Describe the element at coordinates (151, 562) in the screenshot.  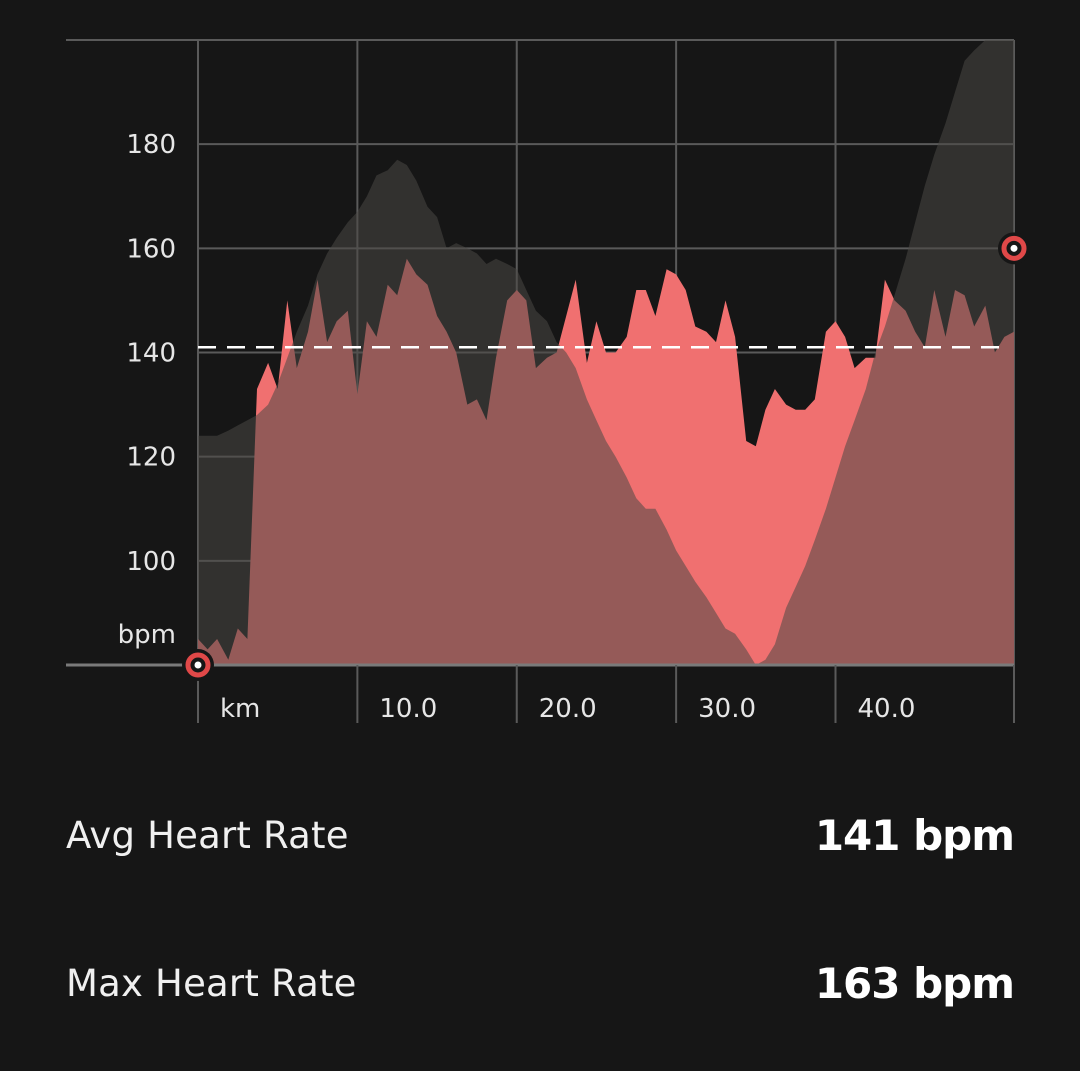
I see `y-tick-label: 100` at that location.